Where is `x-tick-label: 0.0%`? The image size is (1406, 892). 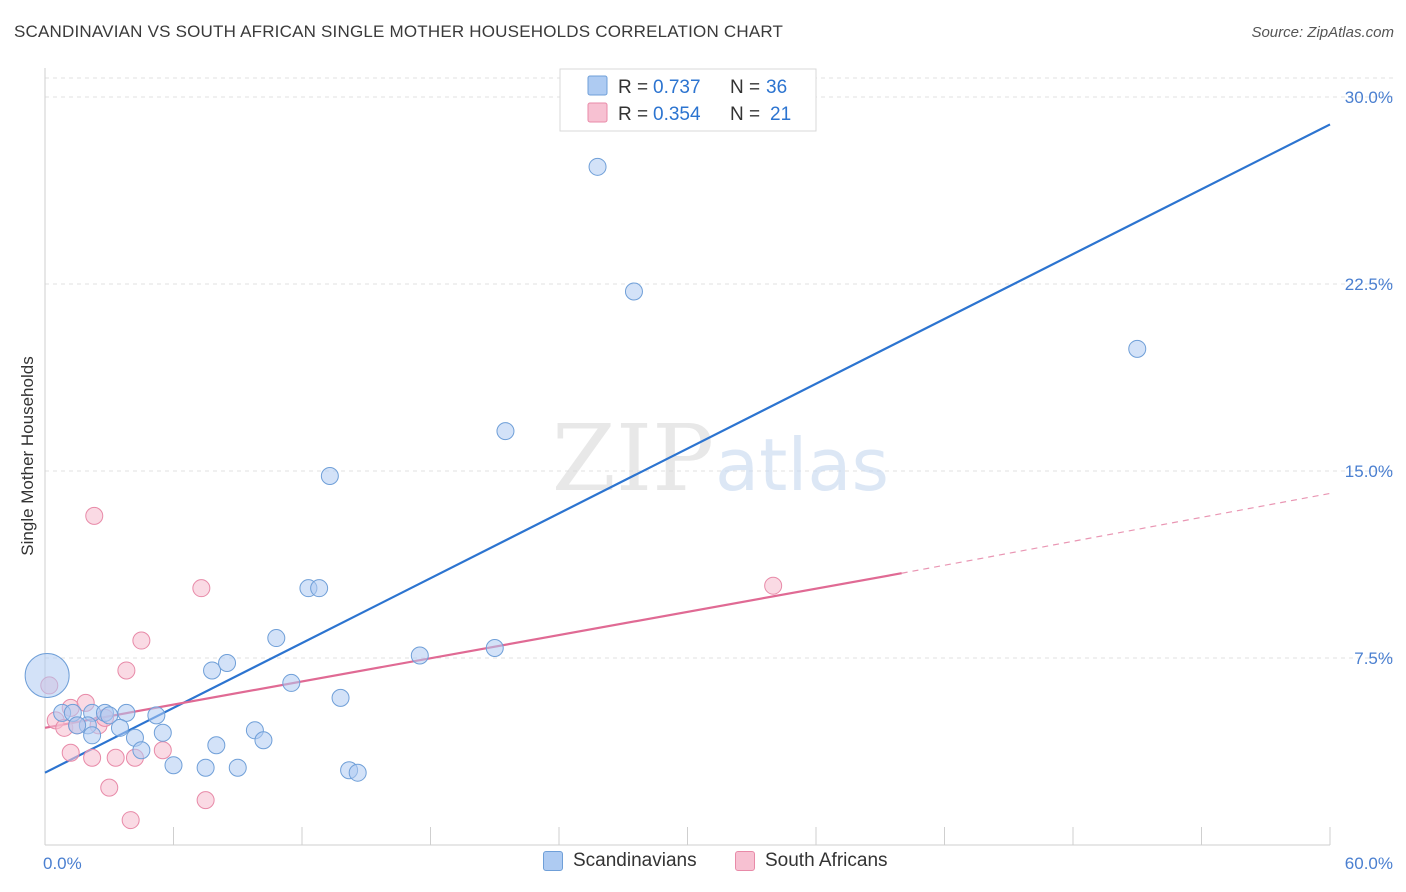 x-tick-label: 0.0% is located at coordinates (62, 863).